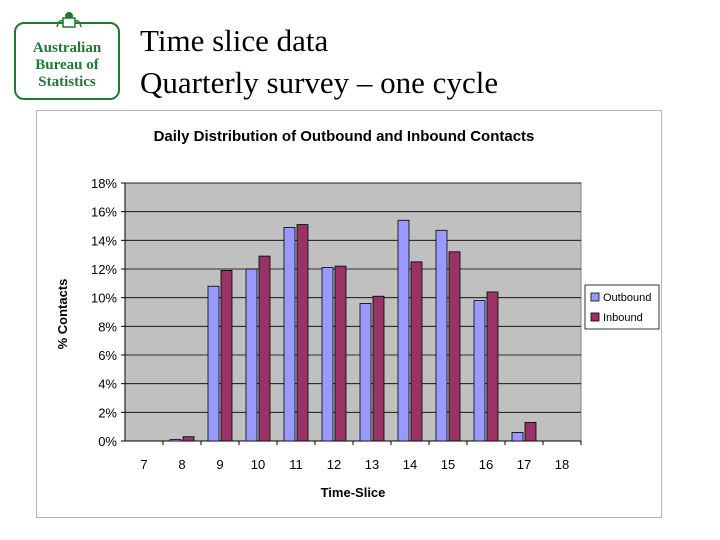 This screenshot has height=540, width=720. What do you see at coordinates (62, 314) in the screenshot?
I see `y-axis-label: % Contacts` at bounding box center [62, 314].